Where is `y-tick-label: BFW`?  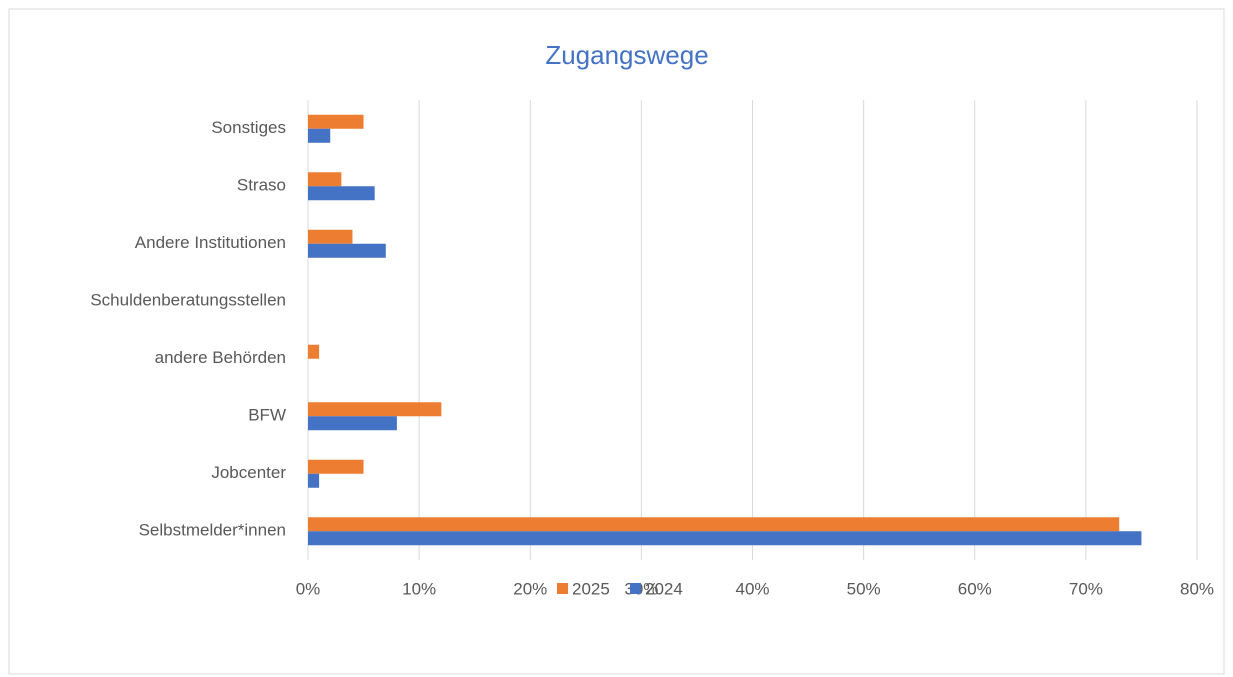
y-tick-label: BFW is located at coordinates (267, 415).